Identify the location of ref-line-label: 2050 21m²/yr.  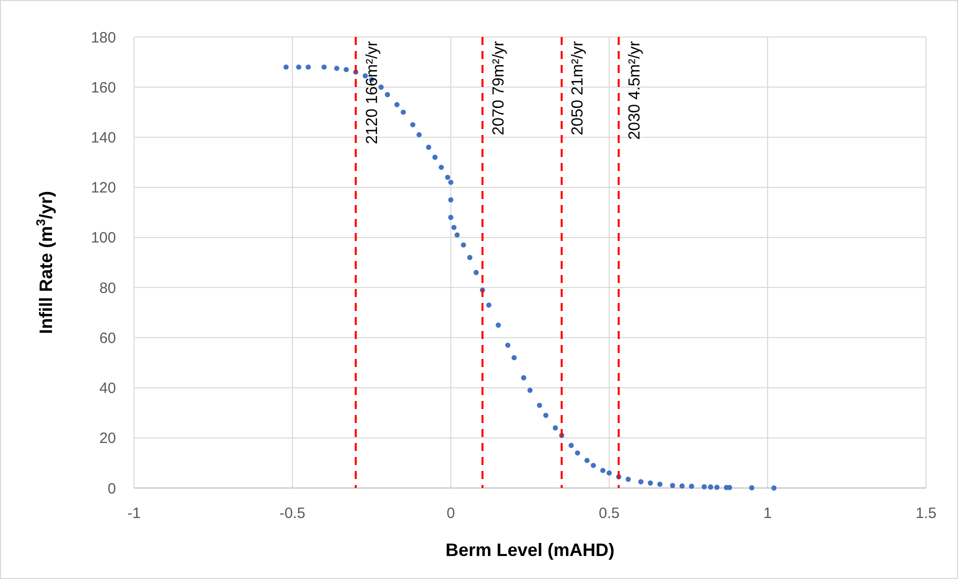
(578, 88).